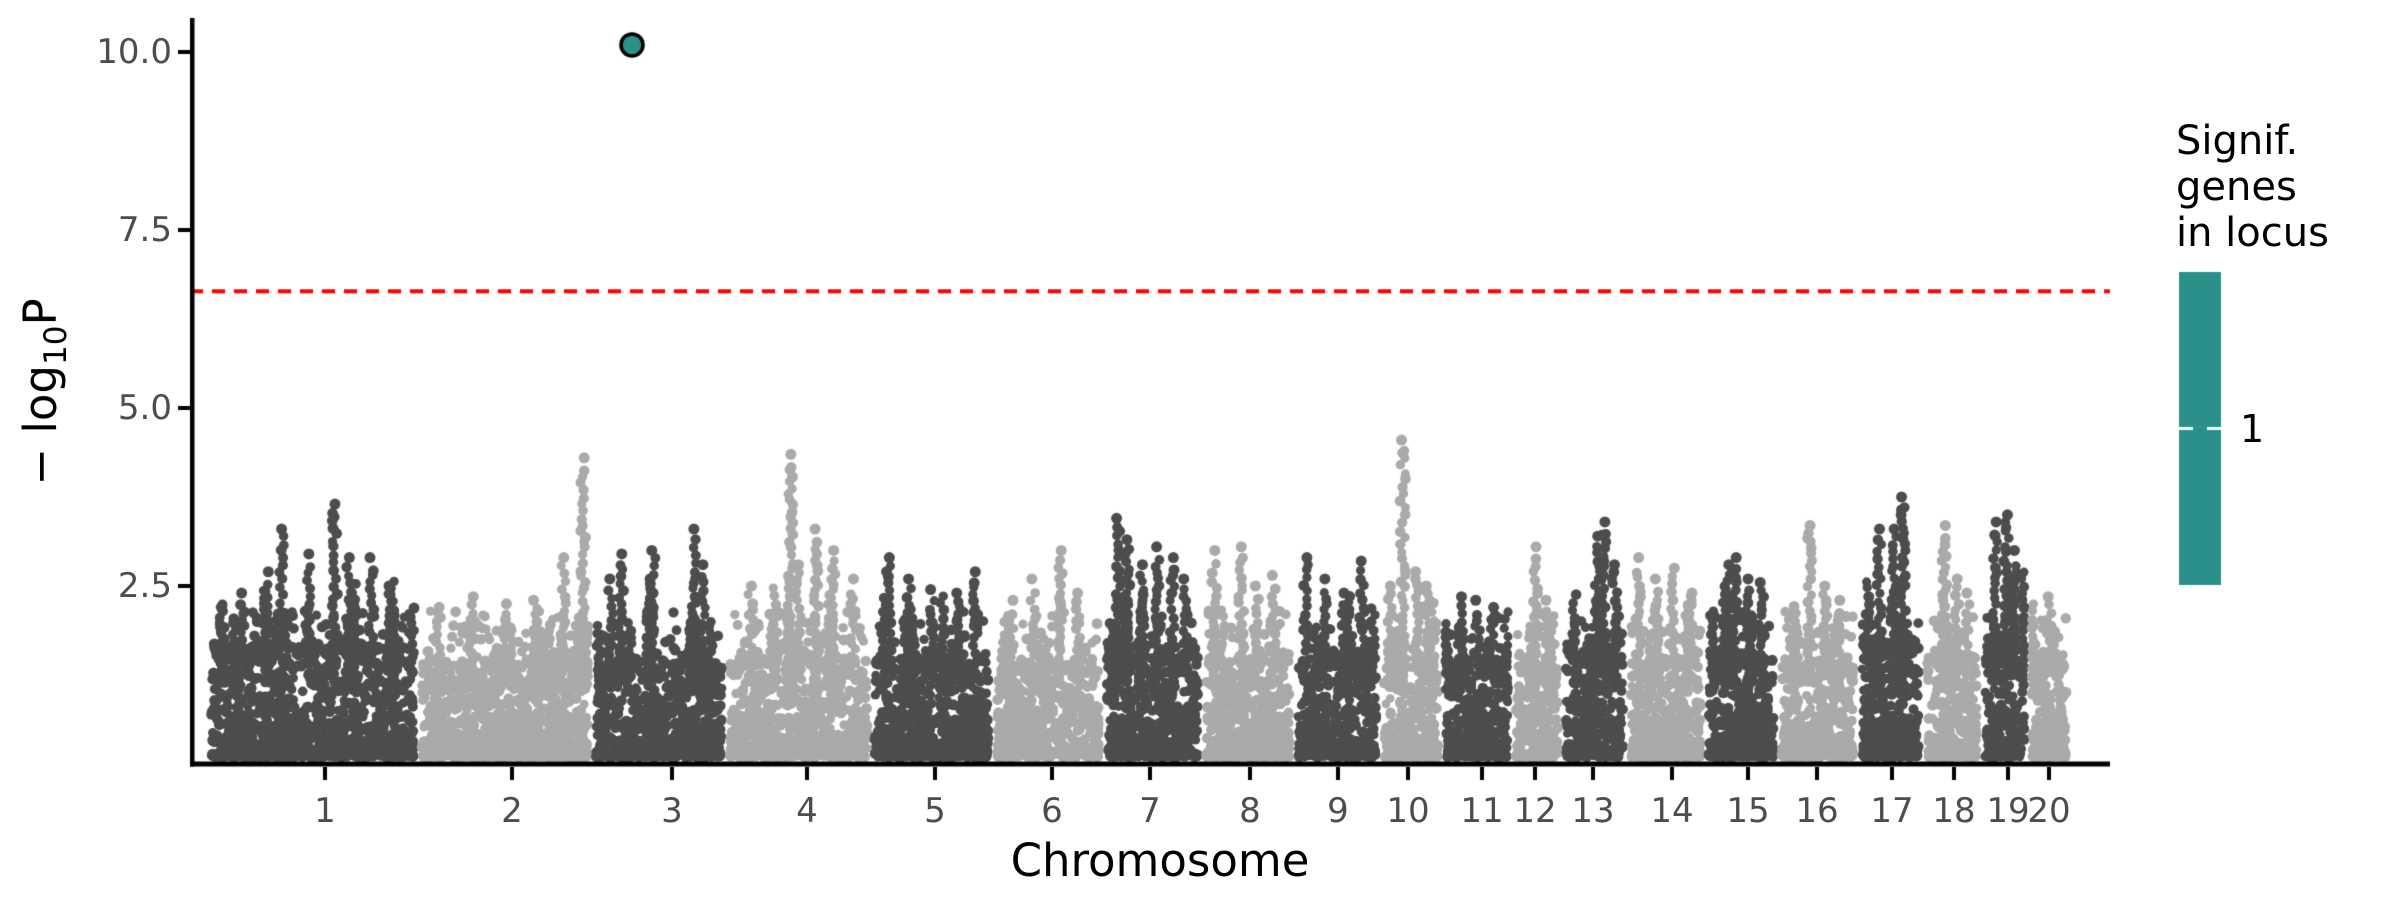  Describe the element at coordinates (1817, 811) in the screenshot. I see `x-tick-label-chr16: 16` at that location.